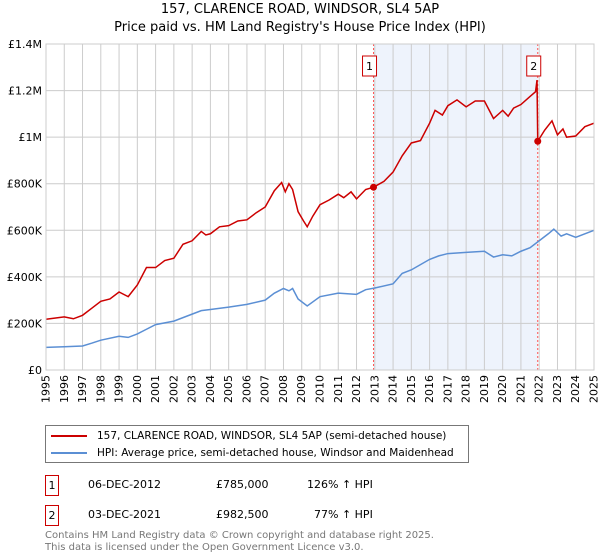 This screenshot has width=600, height=560. I want to click on x-tick-label: 2011, so click(338, 389).